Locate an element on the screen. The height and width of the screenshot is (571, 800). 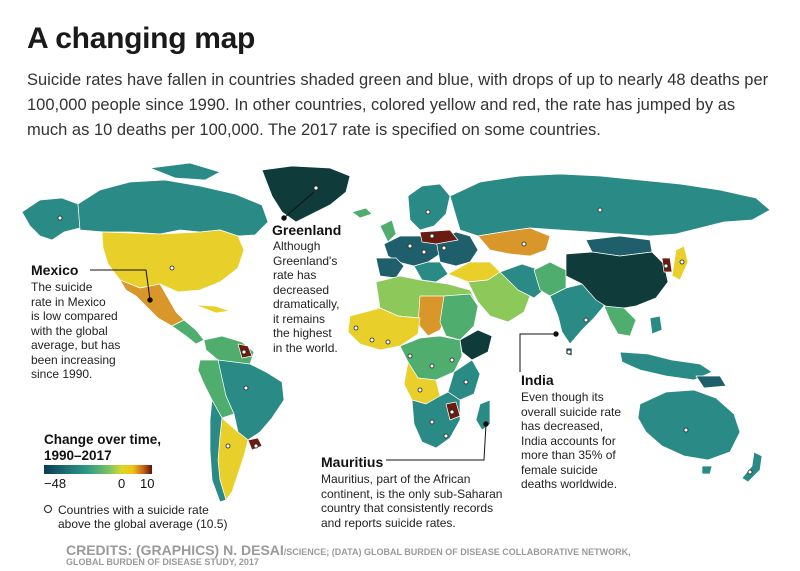
dot-new-zealand is located at coordinates (750, 472).